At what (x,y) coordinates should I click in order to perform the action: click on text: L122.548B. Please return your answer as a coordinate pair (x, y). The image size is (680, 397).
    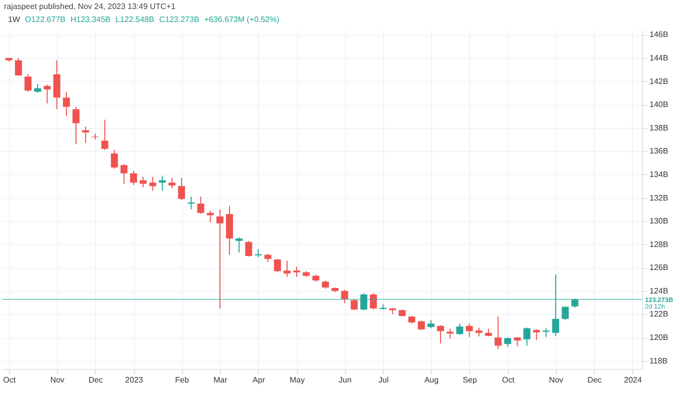
    Looking at the image, I should click on (135, 19).